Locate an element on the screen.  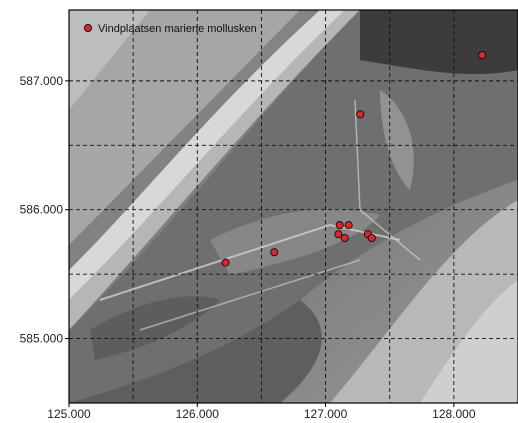
y-tick-label: 587.000 is located at coordinates (42, 81).